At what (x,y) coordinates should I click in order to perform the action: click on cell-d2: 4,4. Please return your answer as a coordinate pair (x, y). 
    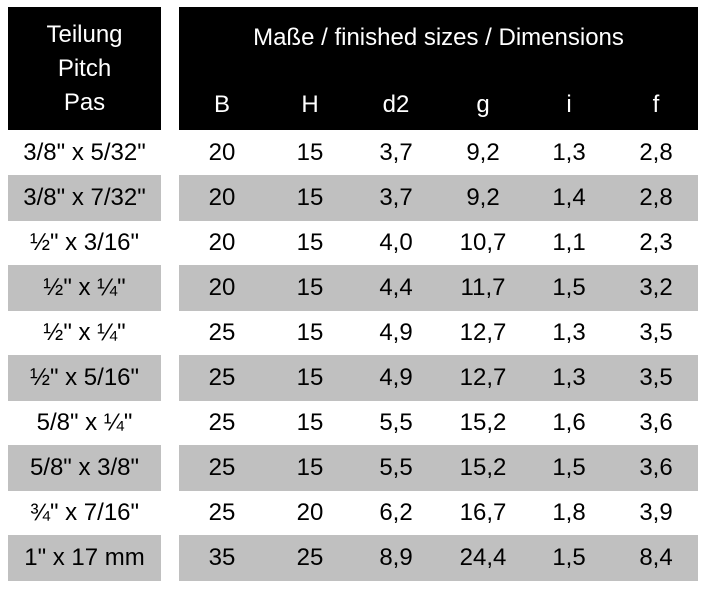
    Looking at the image, I should click on (396, 287).